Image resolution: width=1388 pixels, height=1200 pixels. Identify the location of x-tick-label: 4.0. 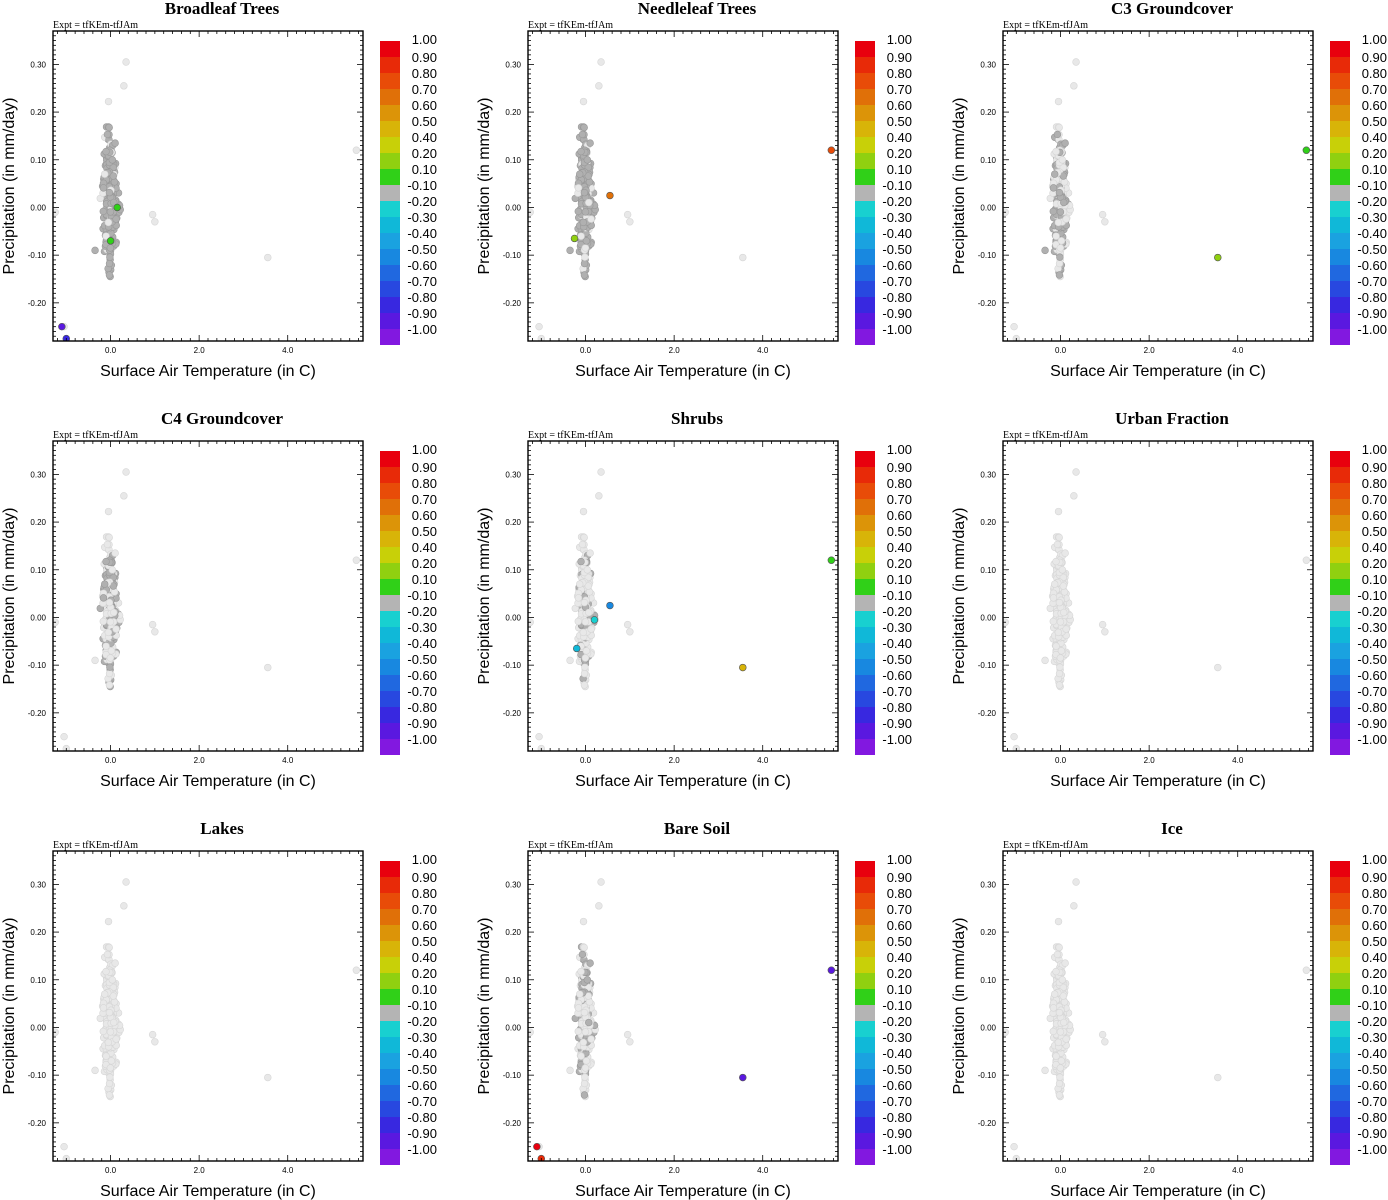
(288, 350).